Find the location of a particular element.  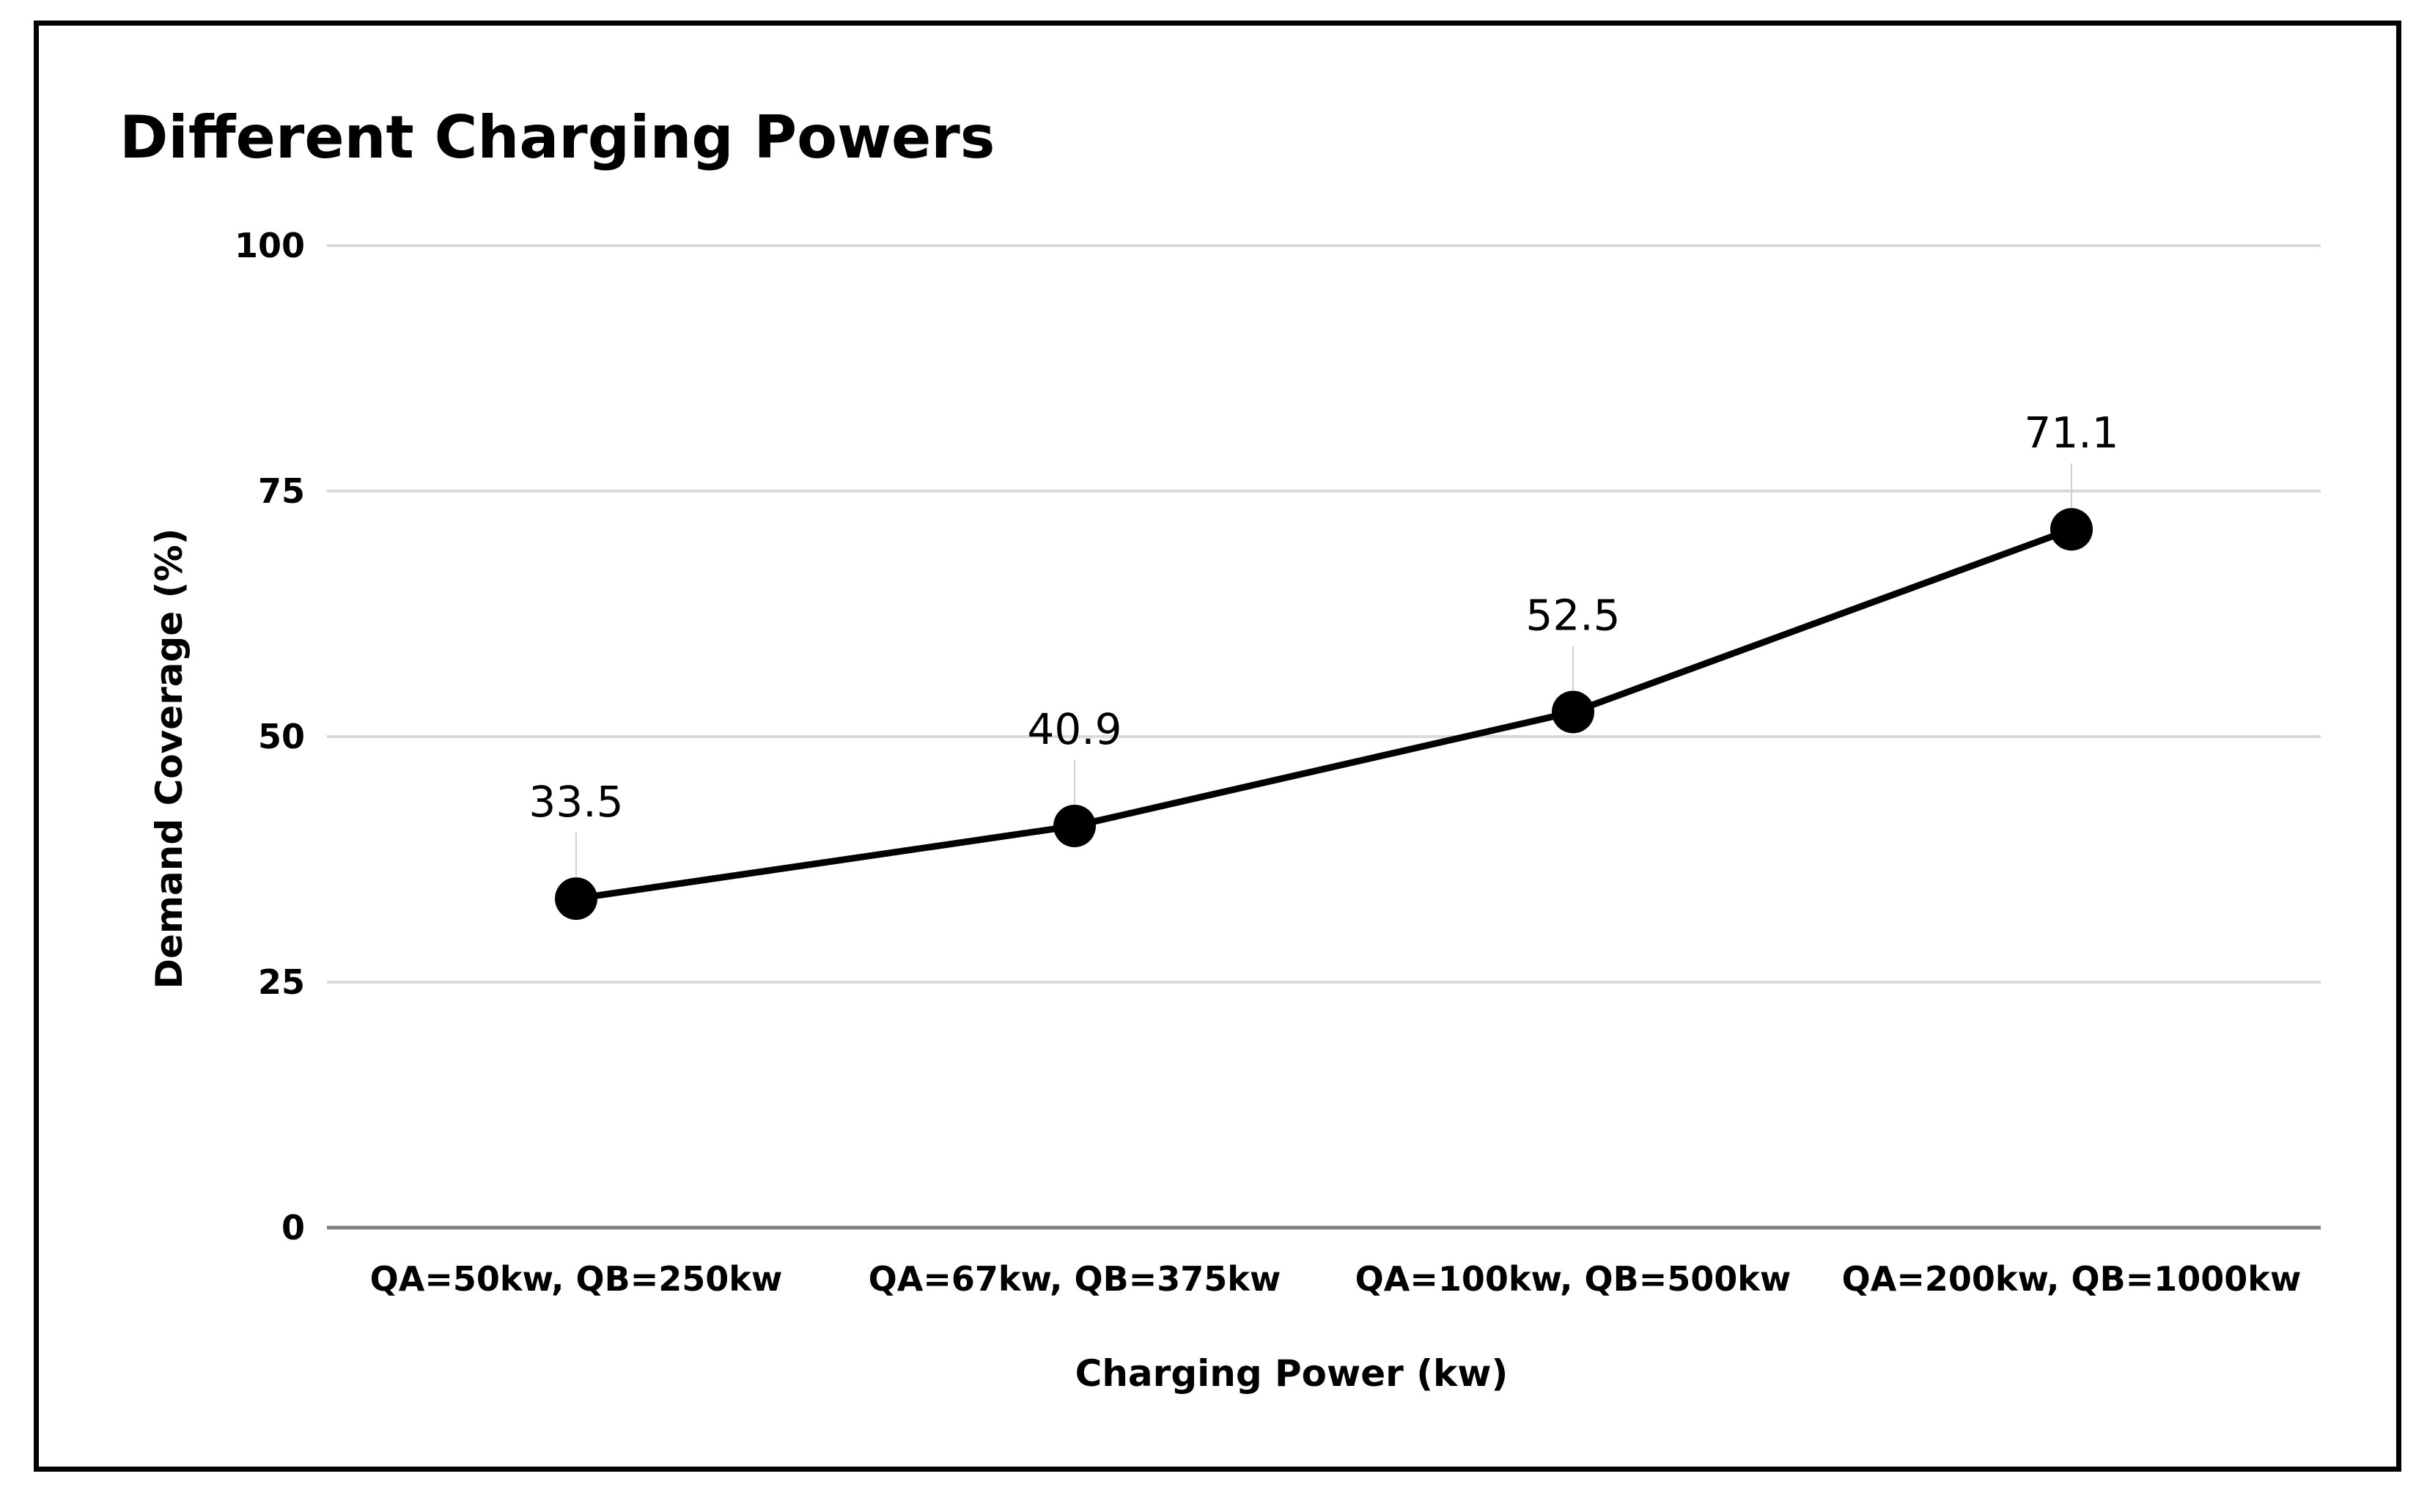

data-label-1: 33.5 is located at coordinates (576, 802).